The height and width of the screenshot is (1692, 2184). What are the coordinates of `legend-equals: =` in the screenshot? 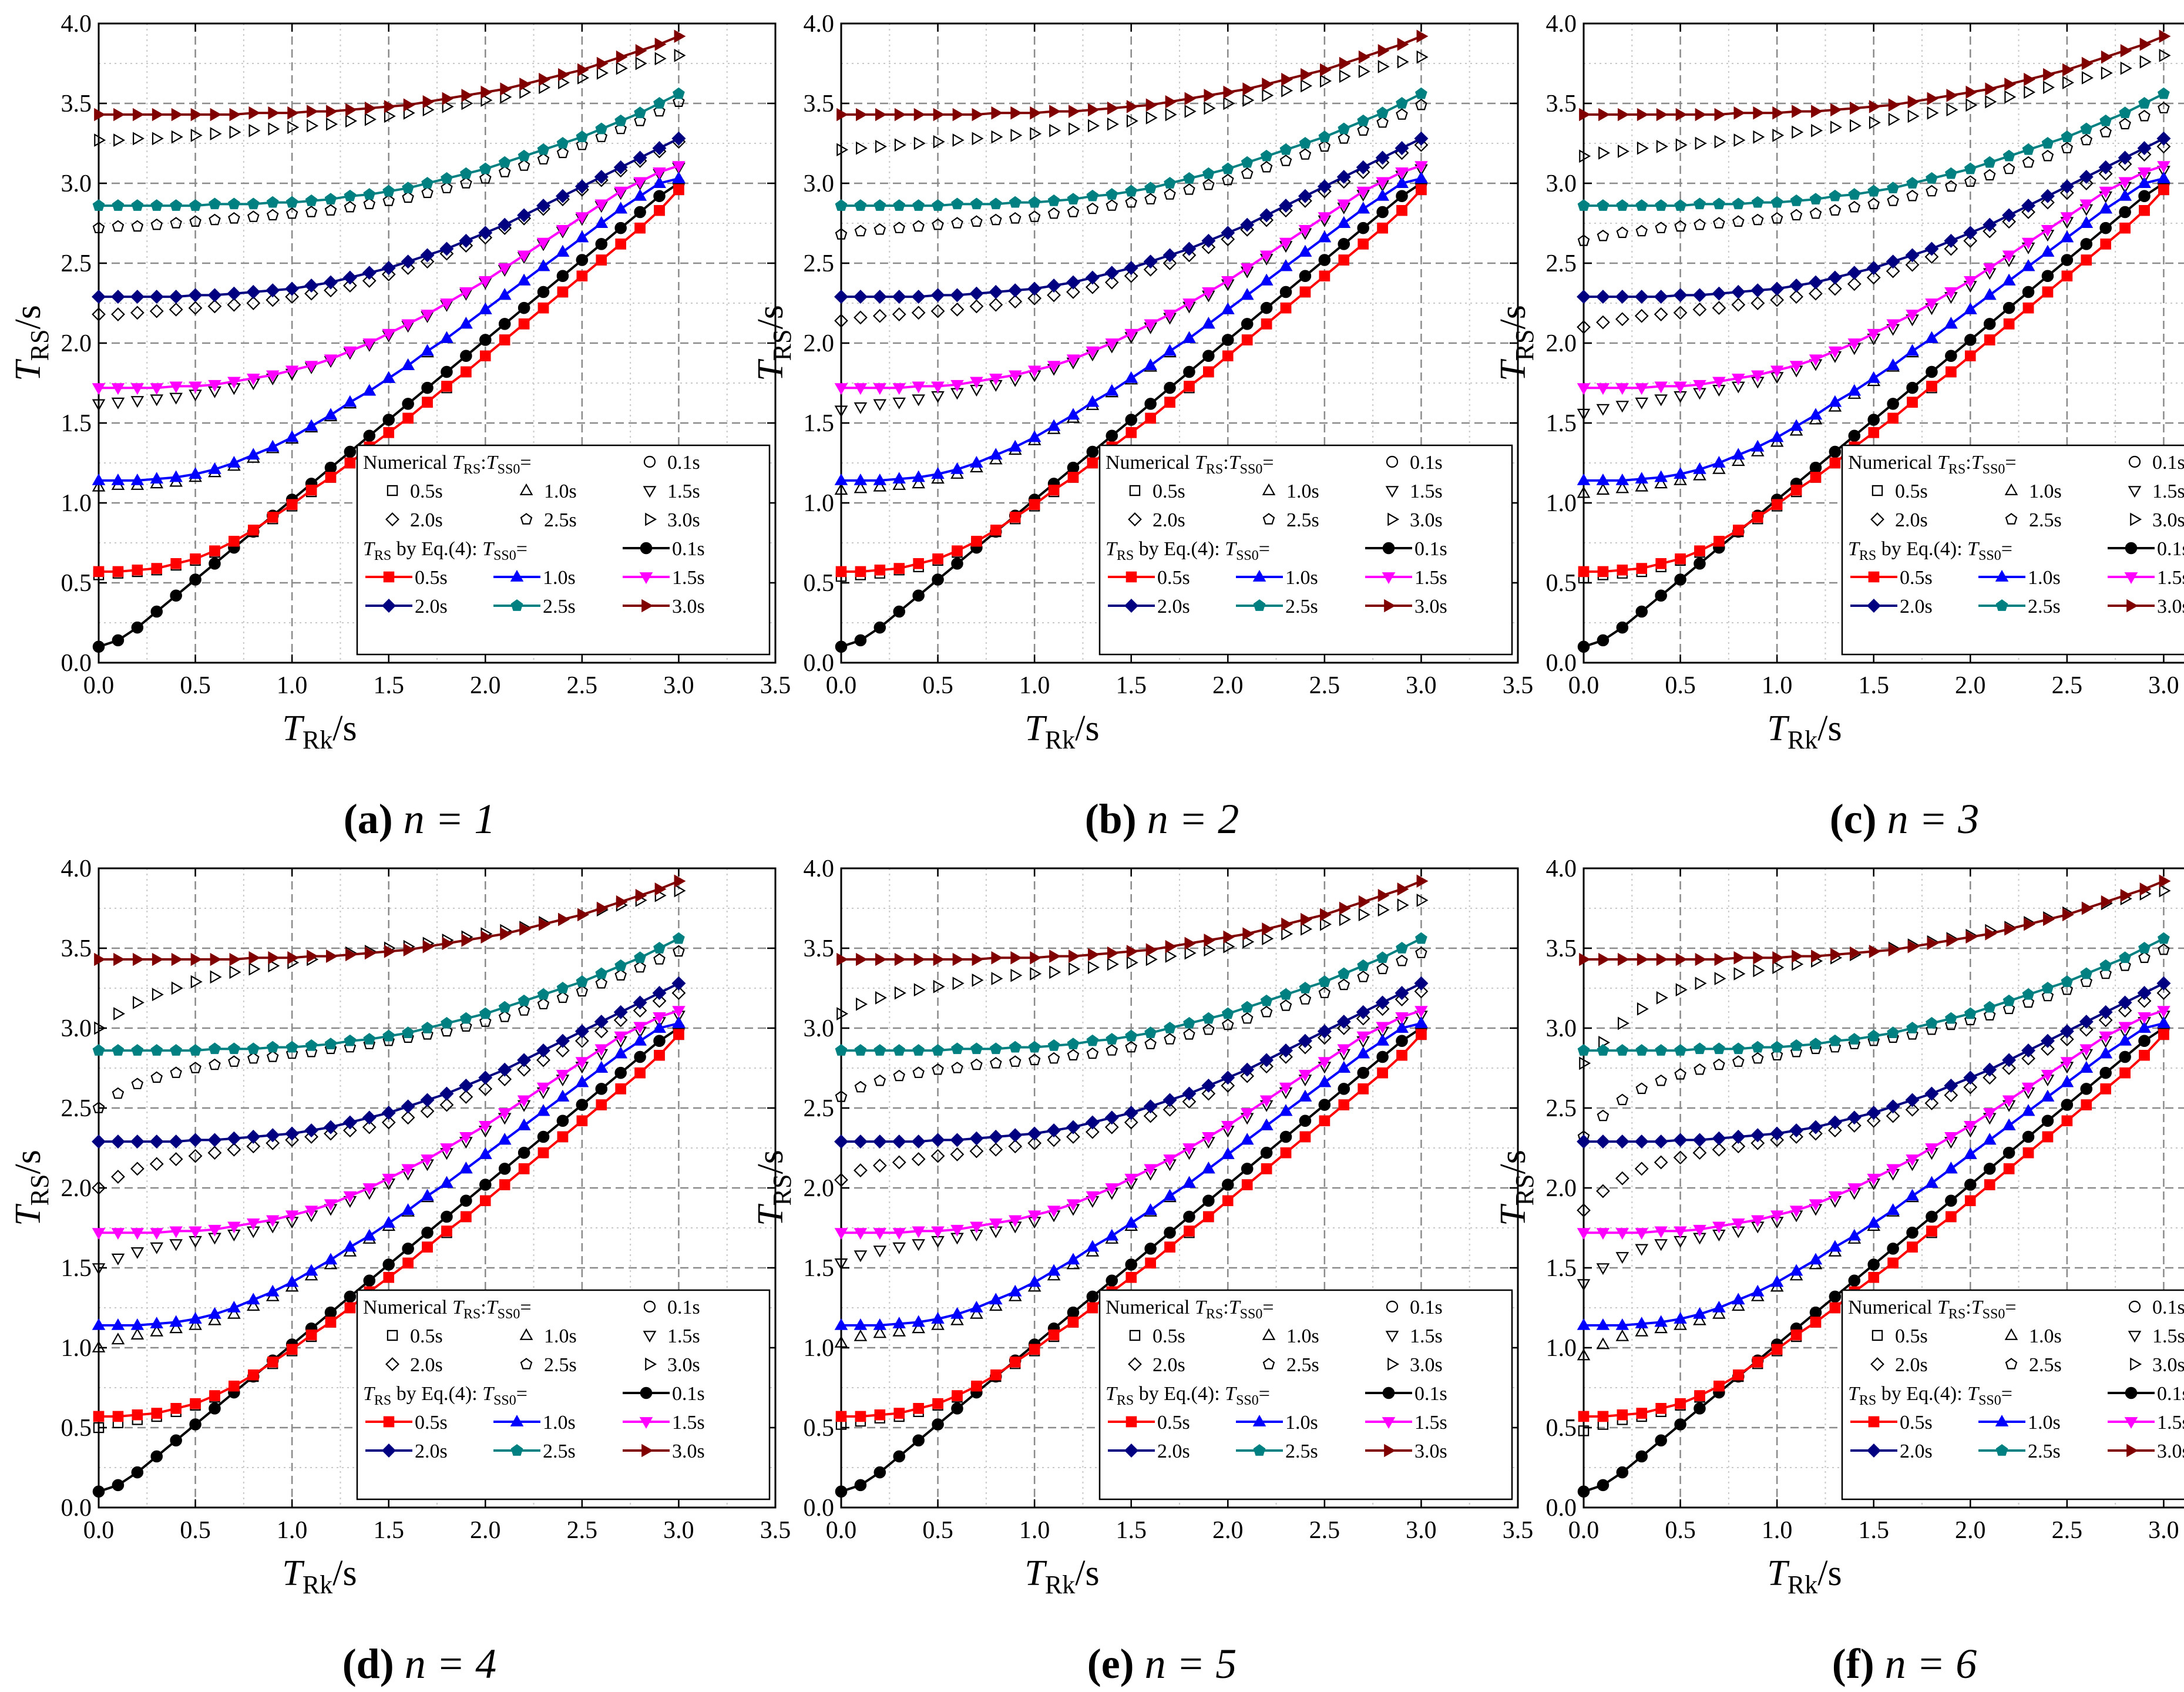 It's located at (1268, 1307).